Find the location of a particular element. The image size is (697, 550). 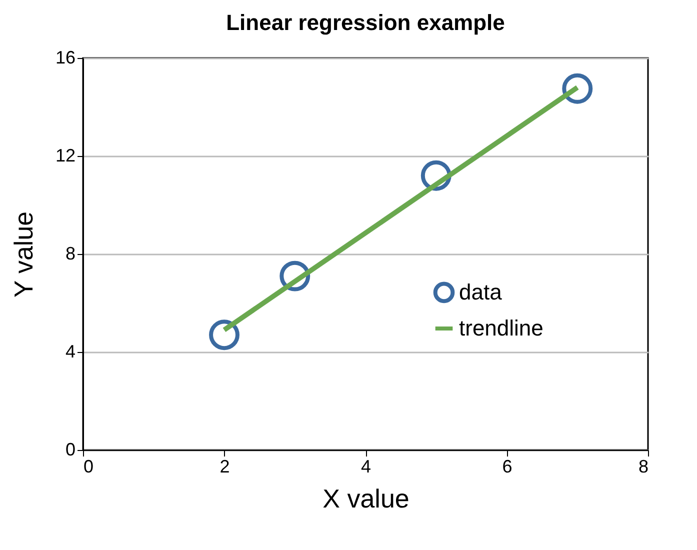

x-tick-label: 8 is located at coordinates (643, 466).